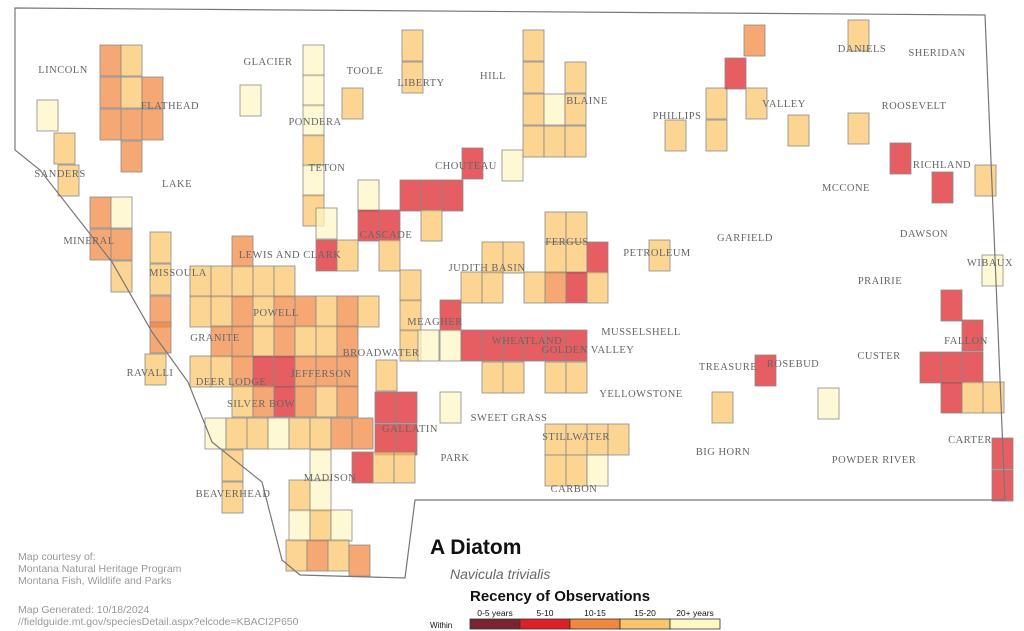  Describe the element at coordinates (466, 166) in the screenshot. I see `county-label: CHOUTEAU` at that location.